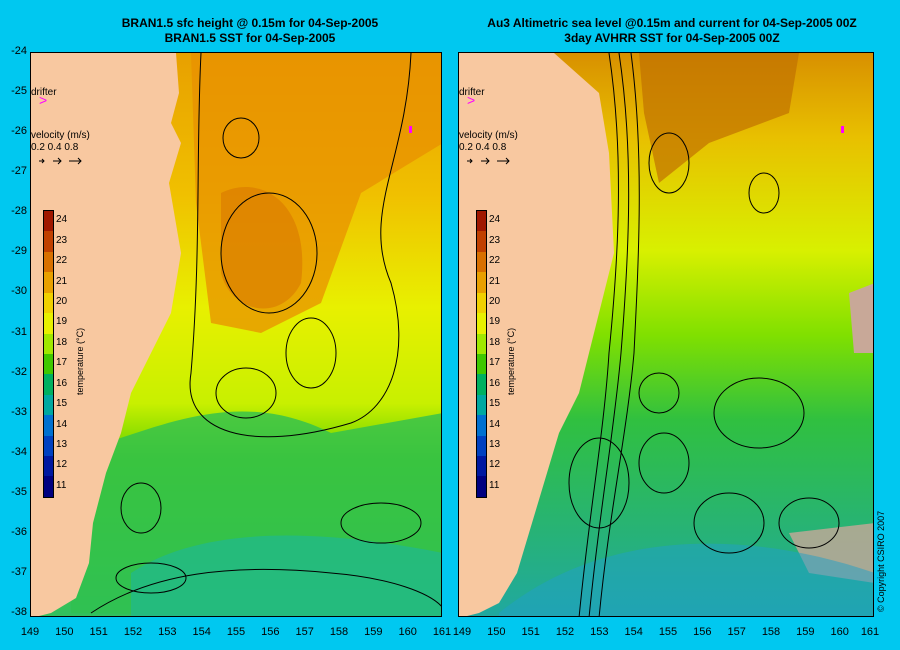 Image resolution: width=900 pixels, height=650 pixels. I want to click on left-drifter-label: drifter, so click(44, 92).